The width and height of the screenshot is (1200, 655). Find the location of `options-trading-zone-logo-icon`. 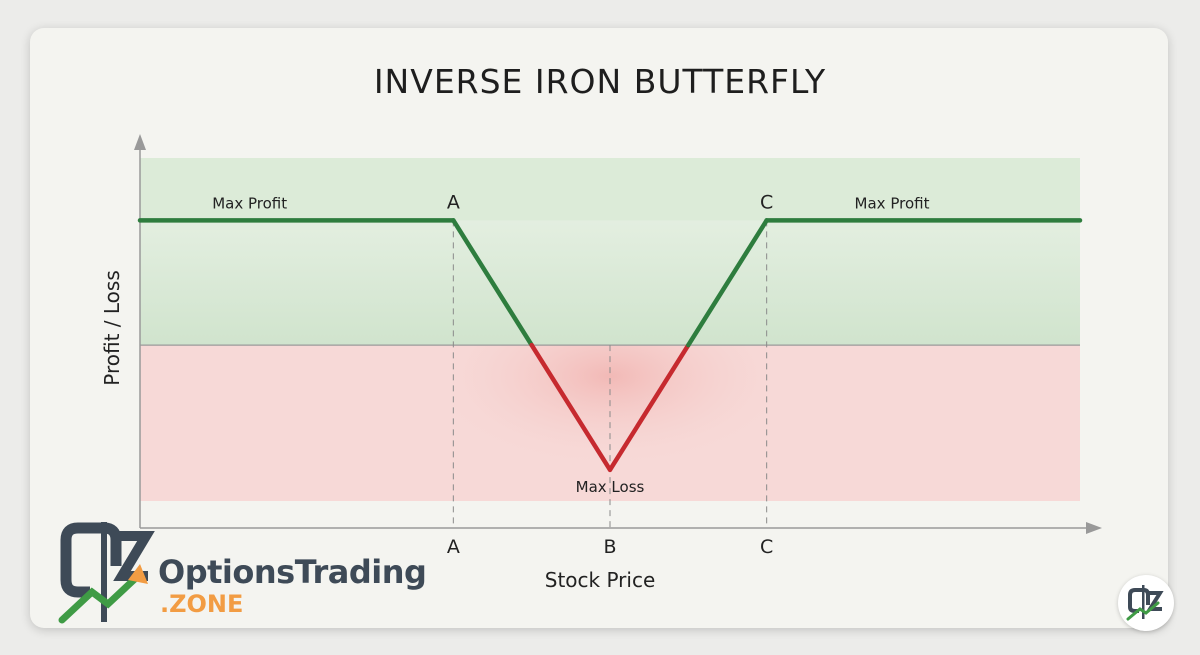

options-trading-zone-logo-icon is located at coordinates (106, 573).